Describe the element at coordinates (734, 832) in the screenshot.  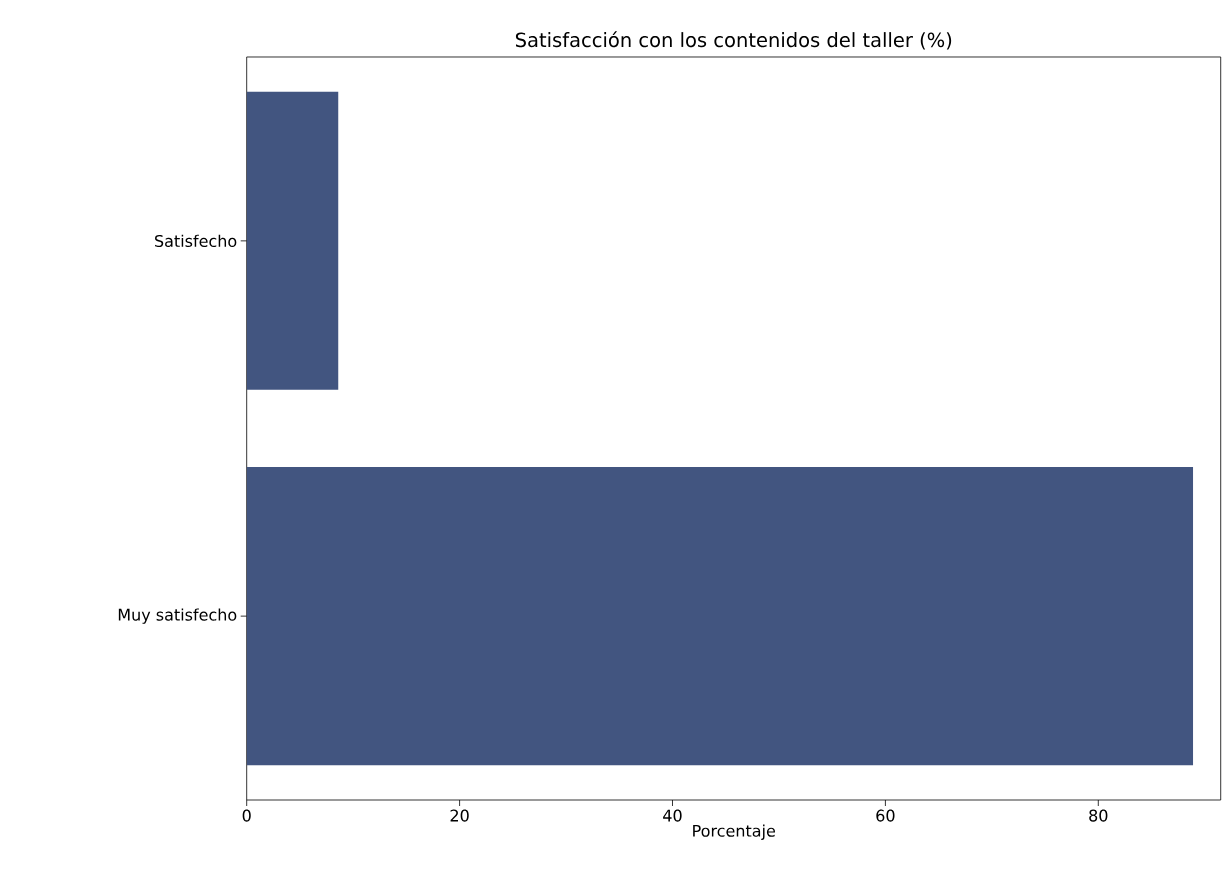
I see `x-axis-title: Porcentaje` at that location.